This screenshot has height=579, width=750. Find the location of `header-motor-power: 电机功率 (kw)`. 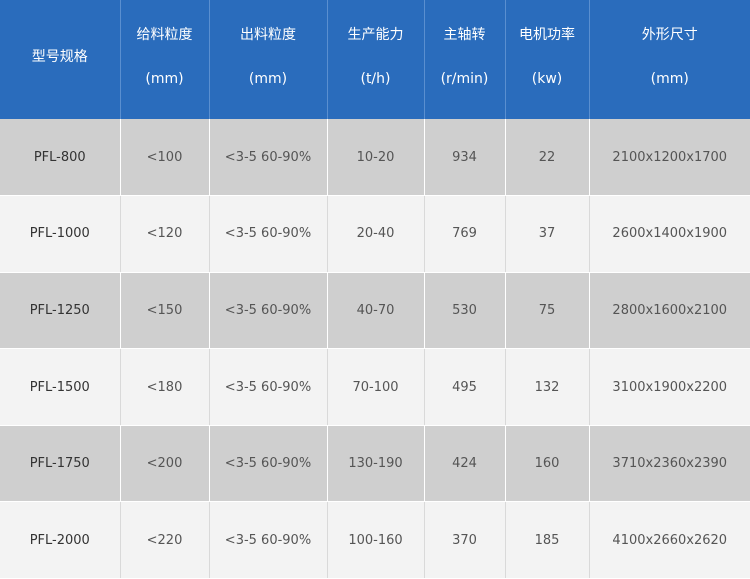

header-motor-power: 电机功率 (kw) is located at coordinates (547, 59).